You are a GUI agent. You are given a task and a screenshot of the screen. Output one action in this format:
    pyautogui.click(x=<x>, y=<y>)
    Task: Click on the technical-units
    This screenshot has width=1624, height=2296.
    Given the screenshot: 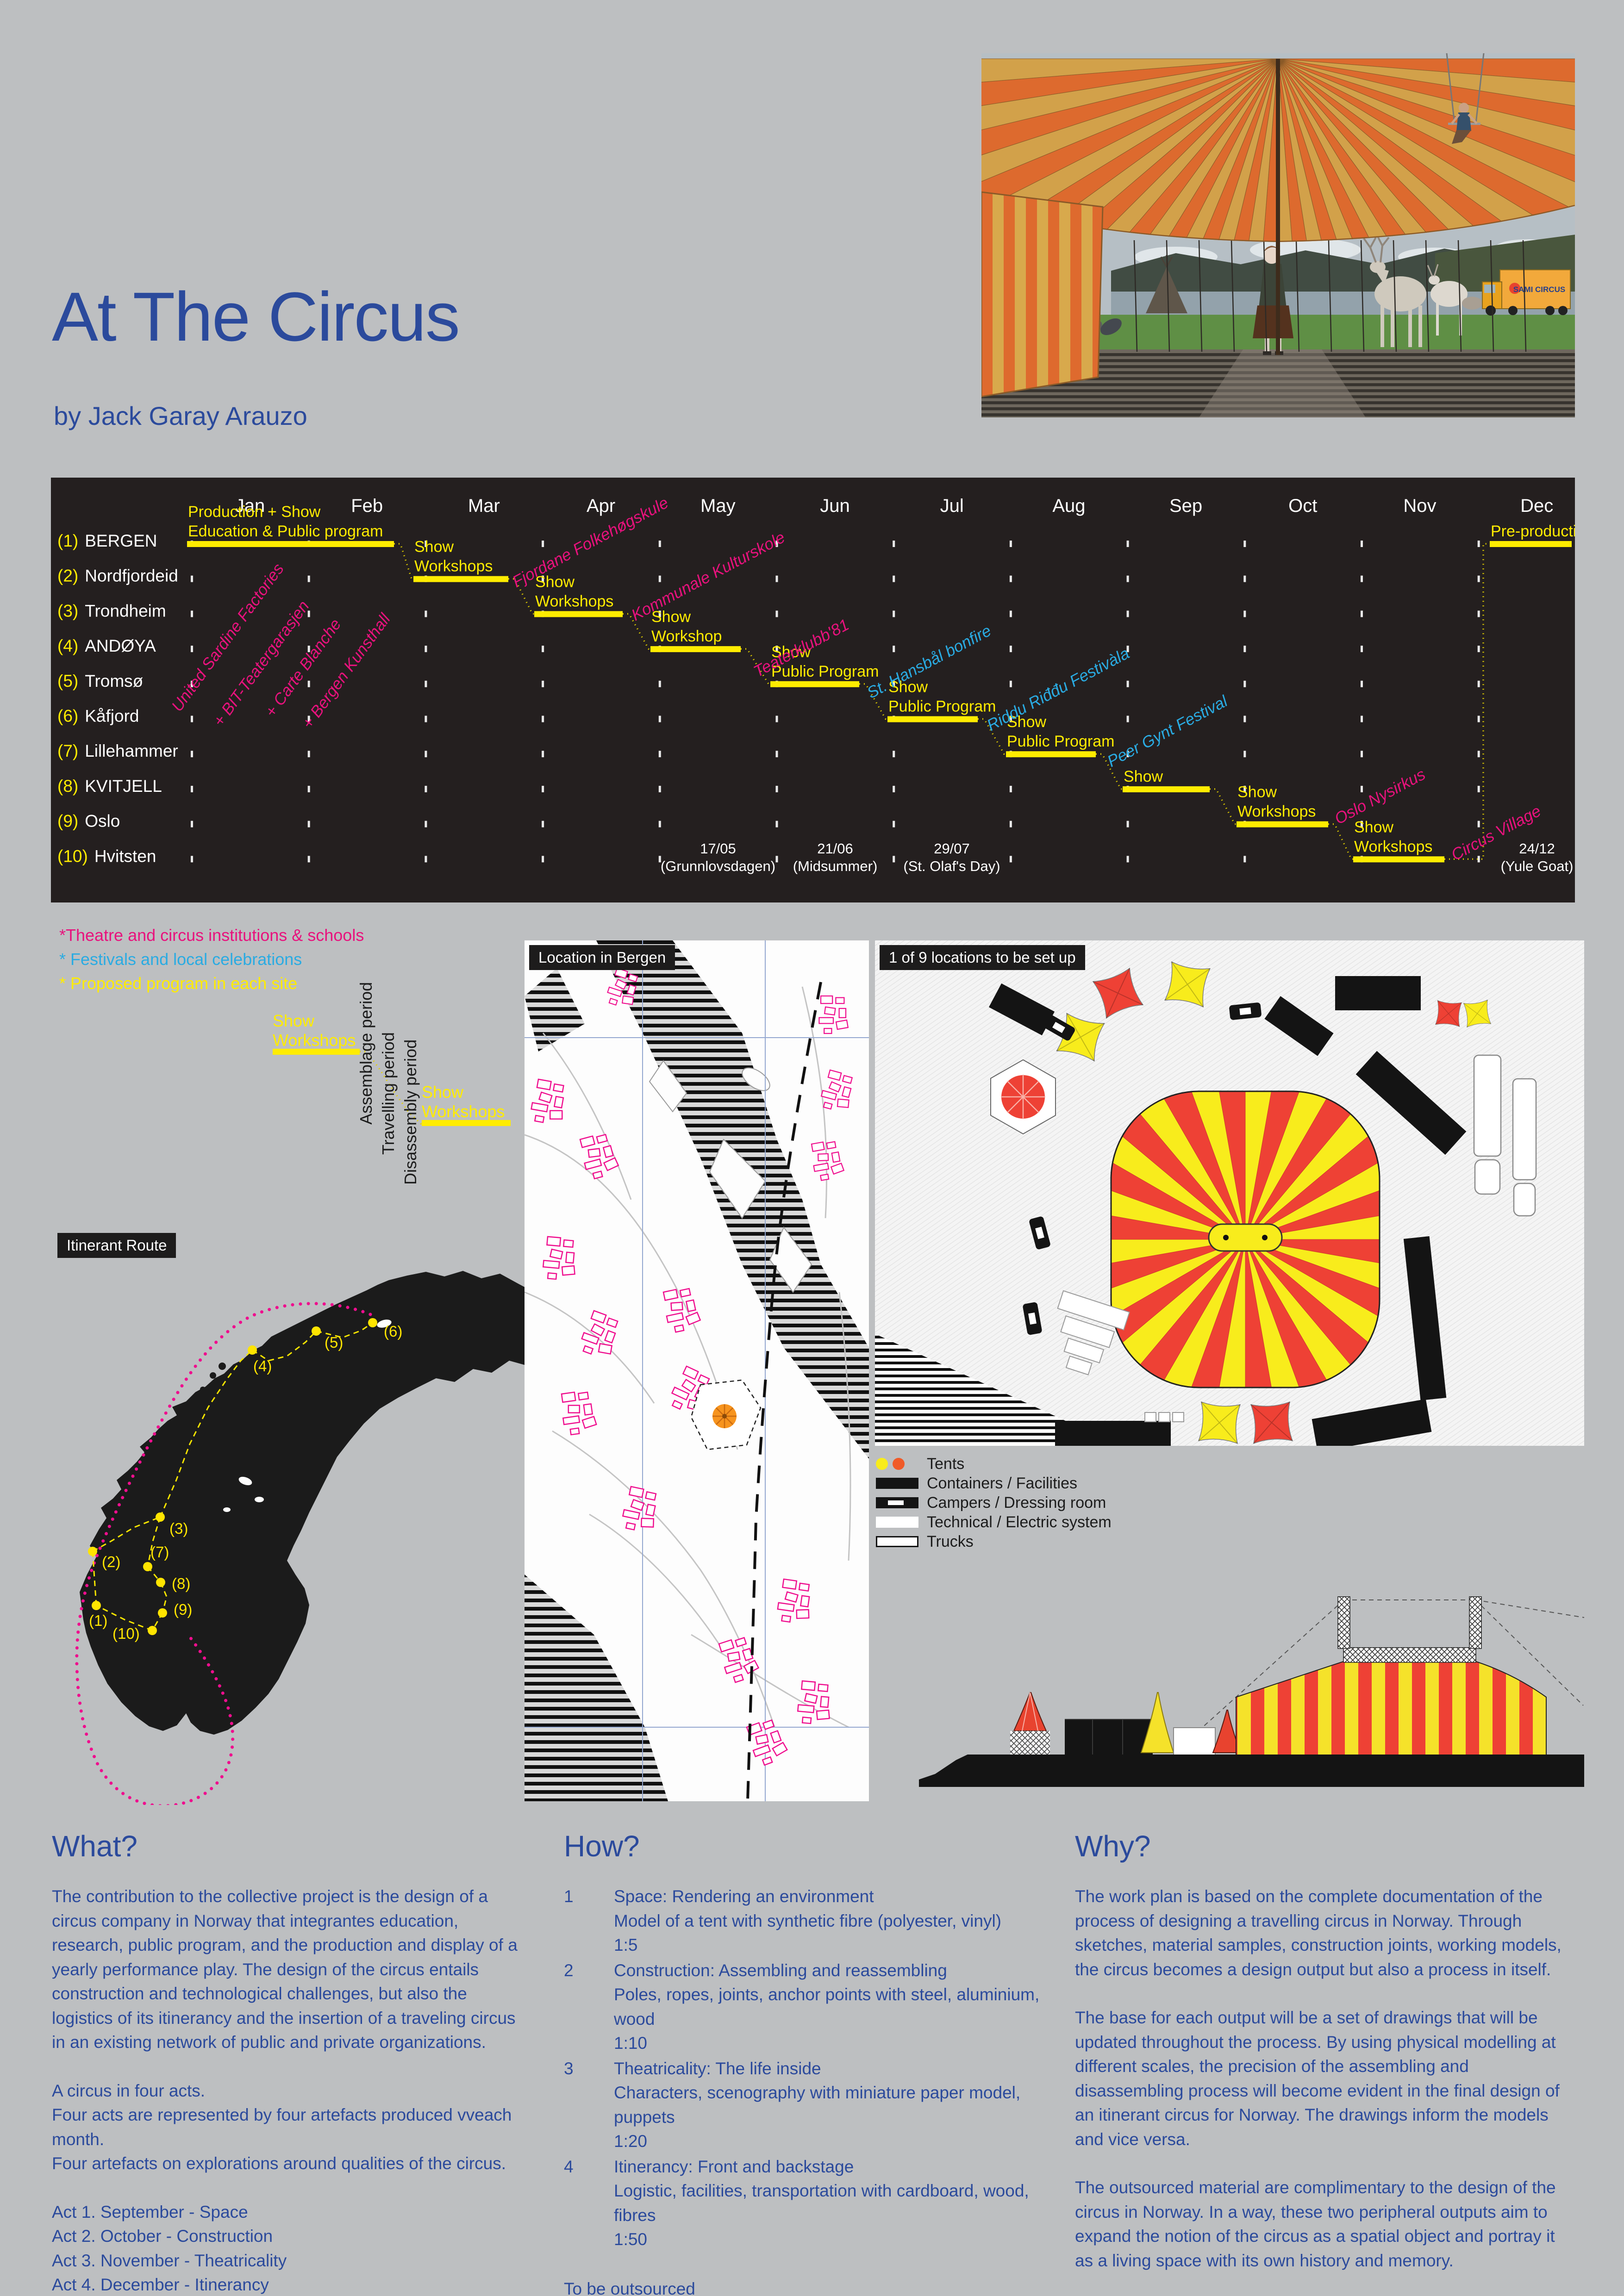 What is the action you would take?
    pyautogui.click(x=1120, y=1356)
    